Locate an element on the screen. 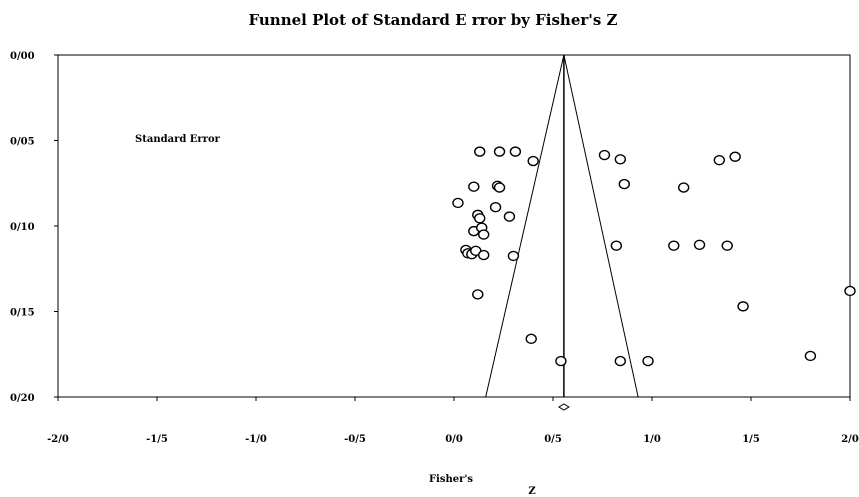 Image resolution: width=859 pixels, height=497 pixels. x-tick-label: 0/0 is located at coordinates (454, 439).